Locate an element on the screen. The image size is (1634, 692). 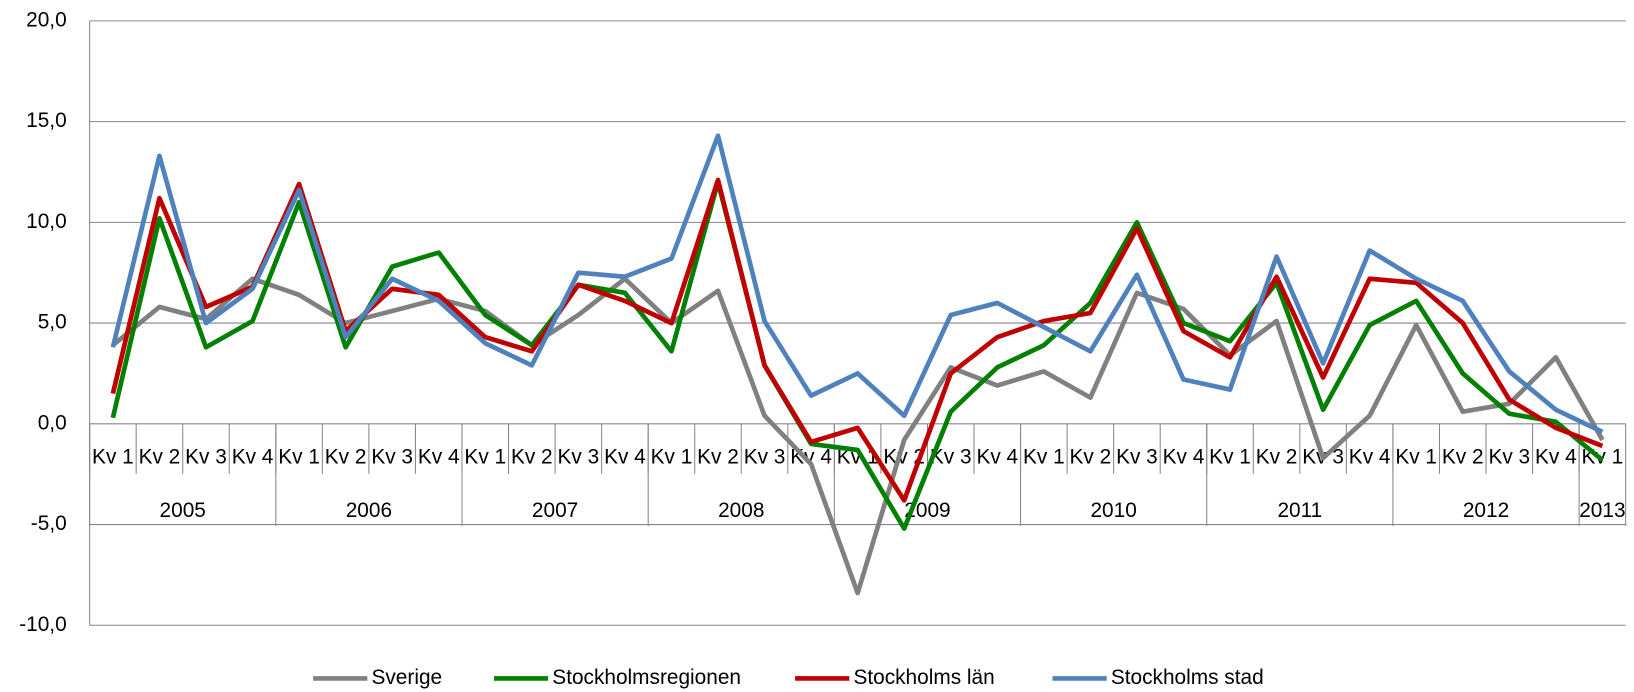
y-tick-label: -10,0 is located at coordinates (42, 624).